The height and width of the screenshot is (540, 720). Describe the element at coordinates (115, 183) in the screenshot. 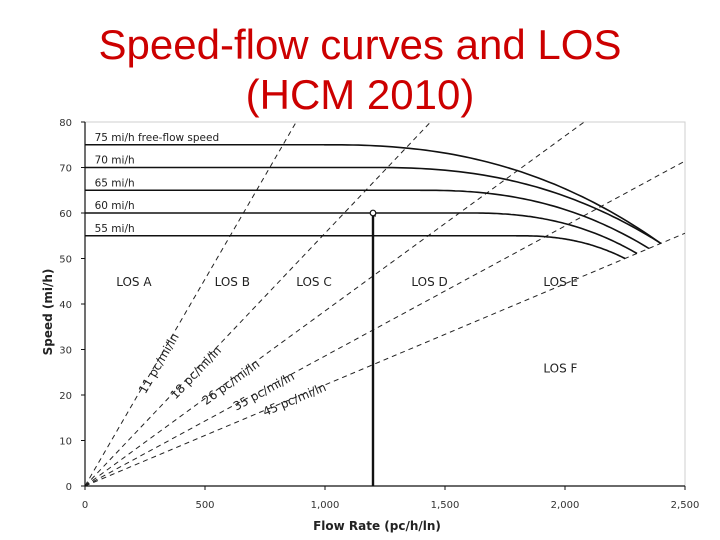

I see `curve-label-65: 65 mi/h` at that location.